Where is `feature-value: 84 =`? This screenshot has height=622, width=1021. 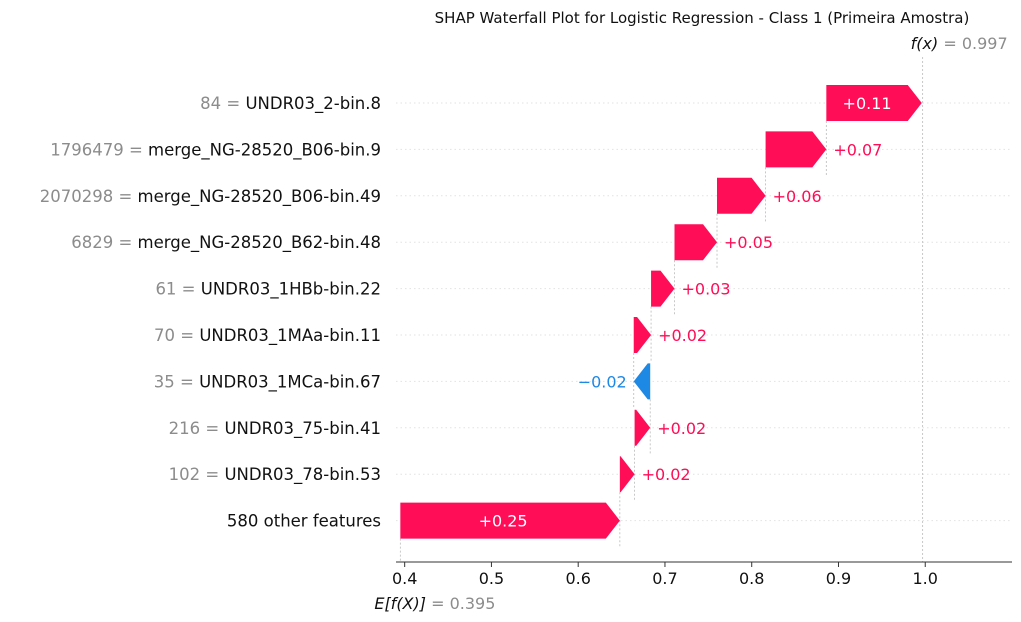
feature-value: 84 = is located at coordinates (222, 103).